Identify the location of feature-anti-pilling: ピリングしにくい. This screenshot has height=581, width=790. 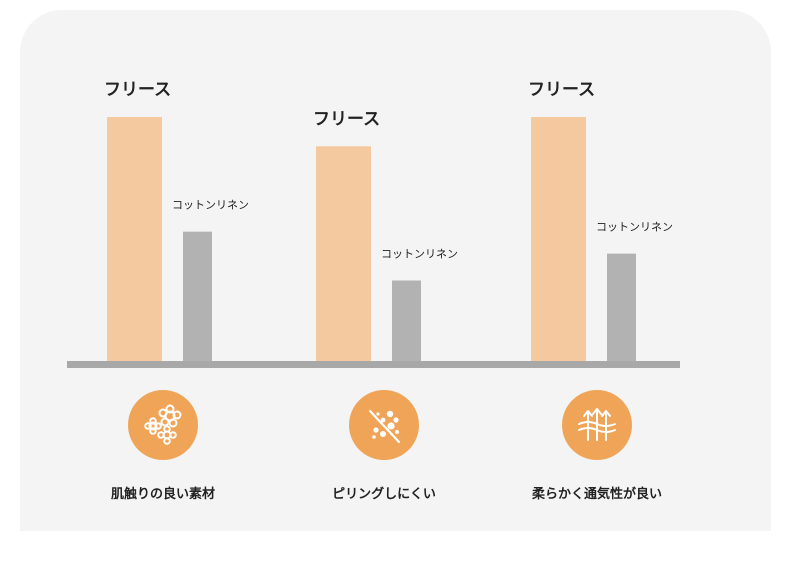
(384, 446).